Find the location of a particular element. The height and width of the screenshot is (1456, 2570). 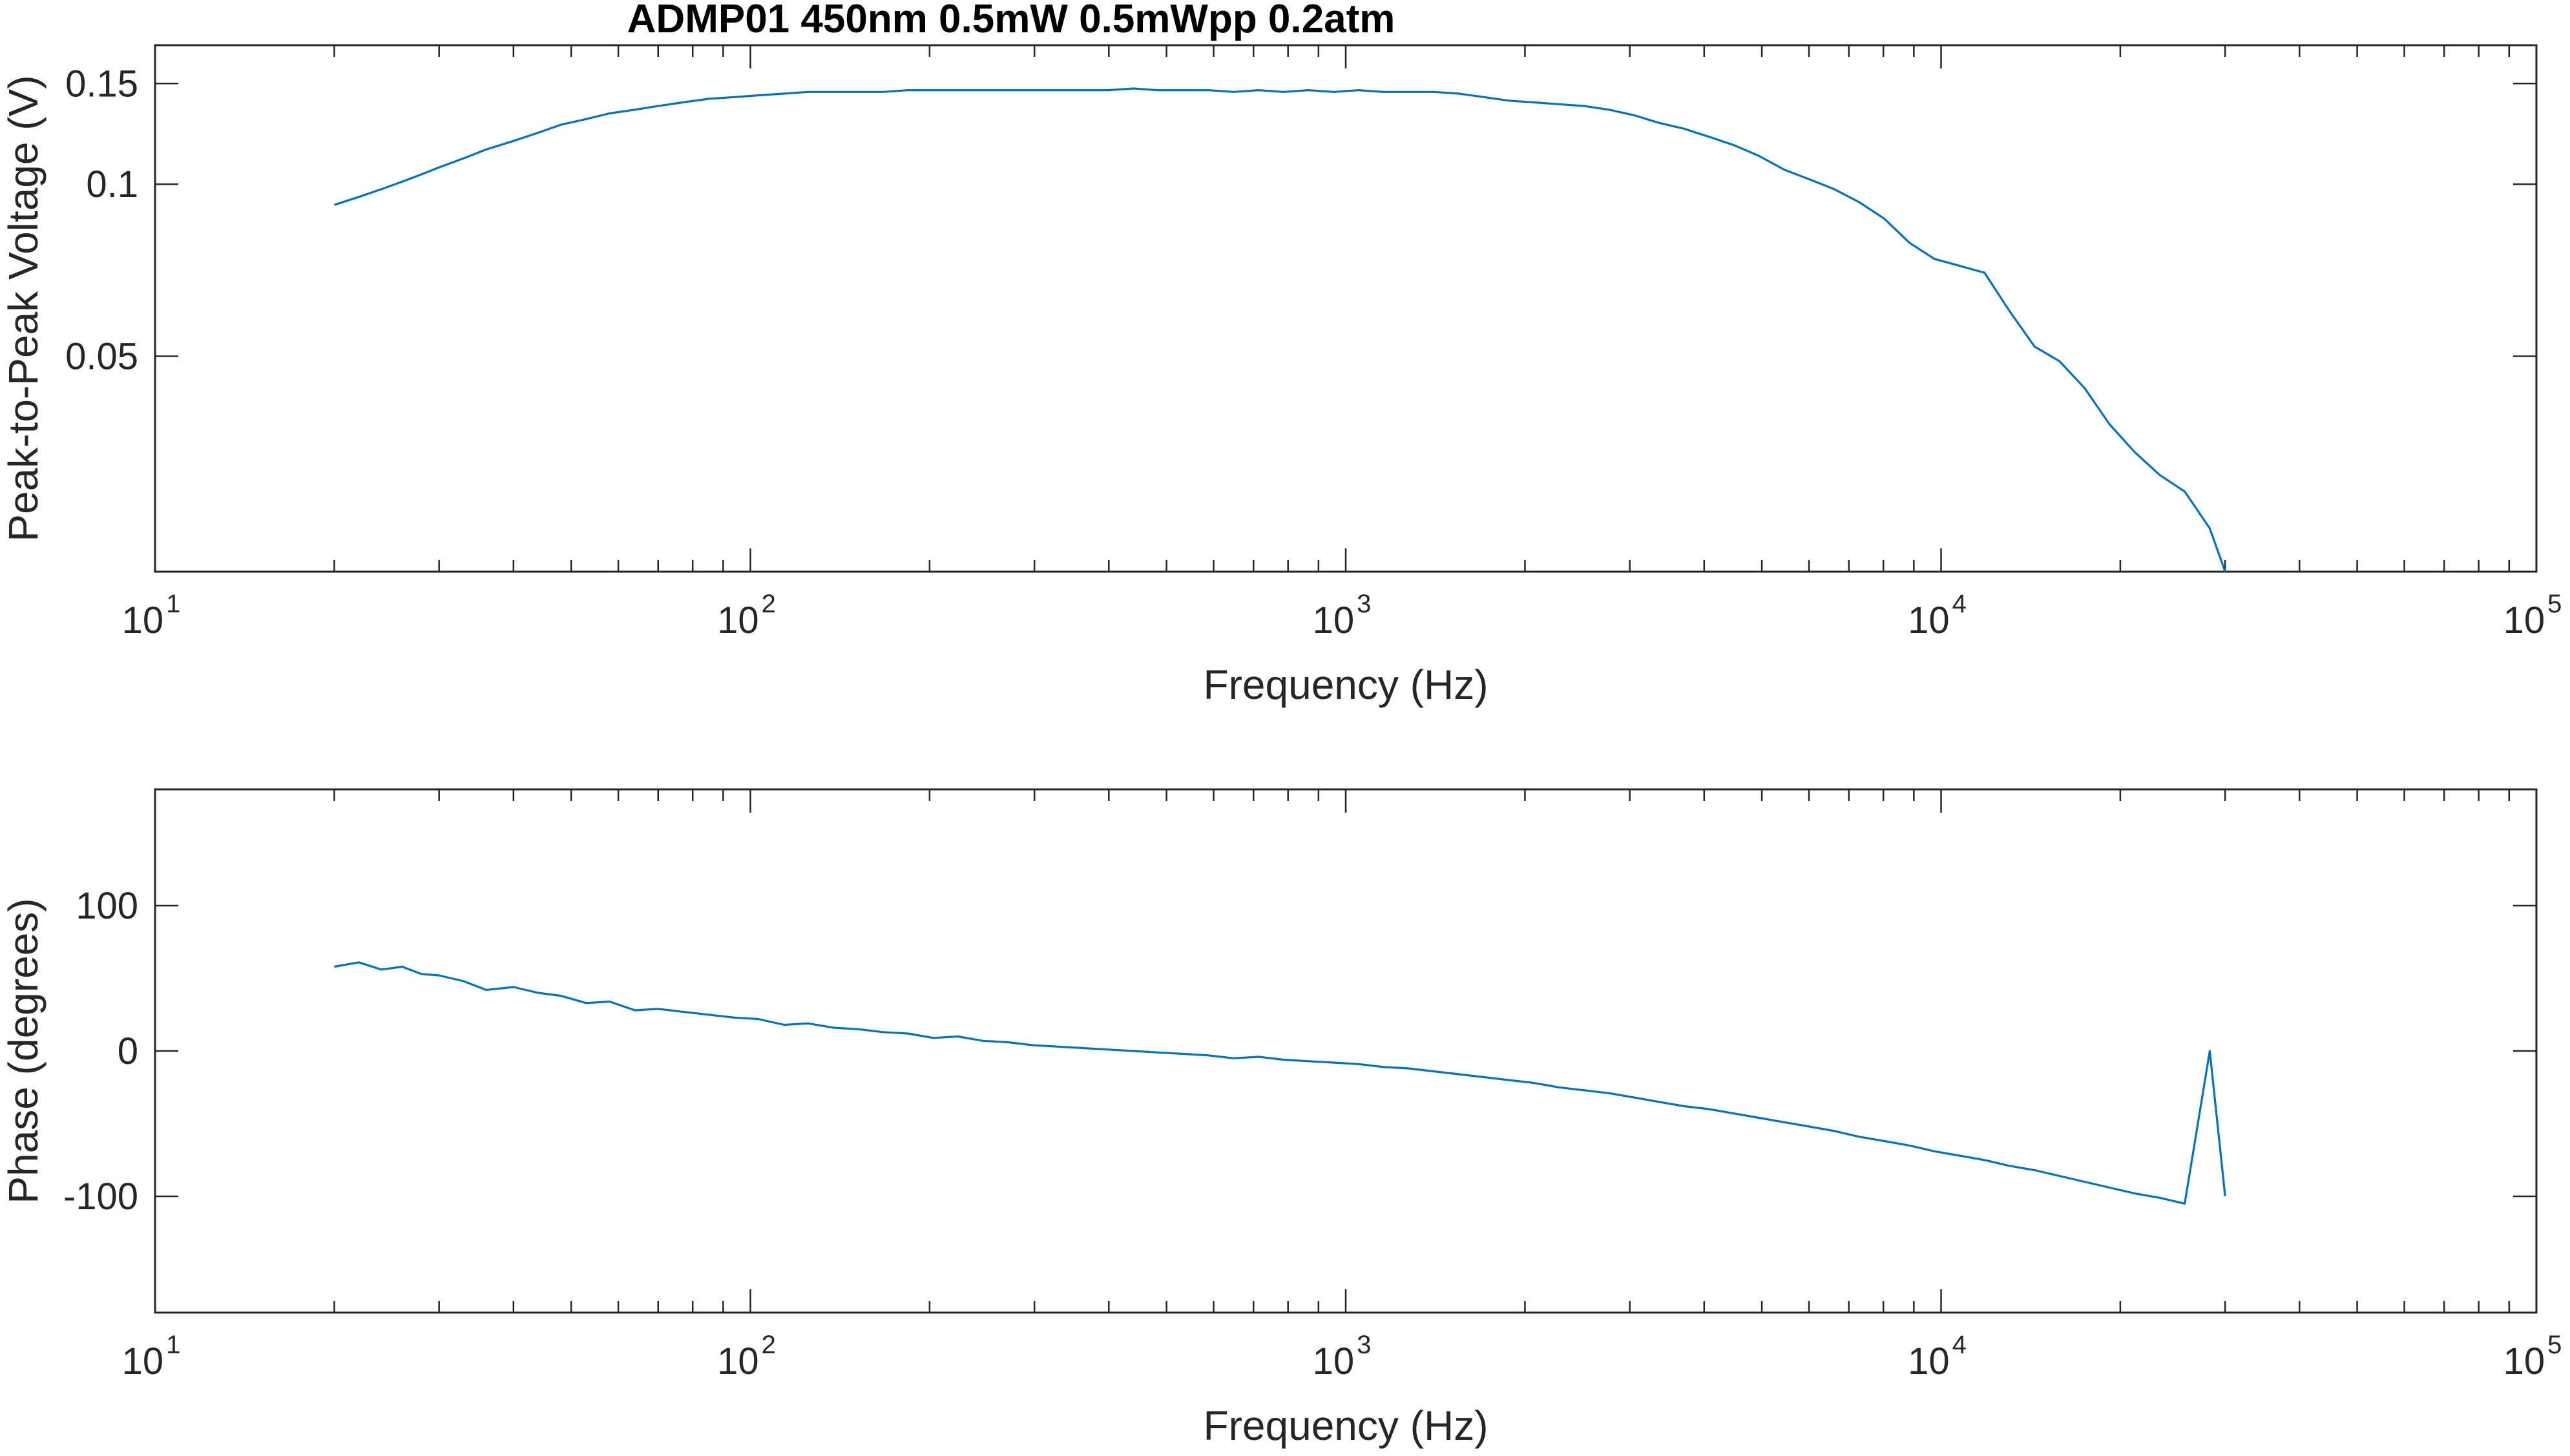

figure-title: ADMP01 450nm 0.5mW 0.5mWpp 0.2atm is located at coordinates (1011, 20).